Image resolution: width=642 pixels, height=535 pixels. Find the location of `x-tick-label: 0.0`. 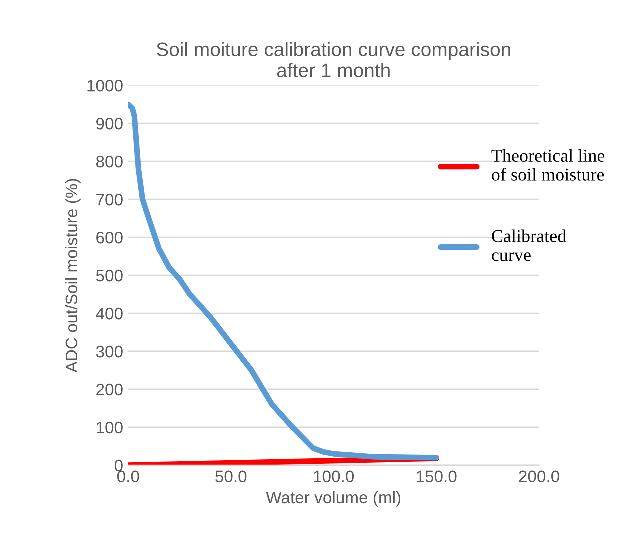

x-tick-label: 0.0 is located at coordinates (128, 476).